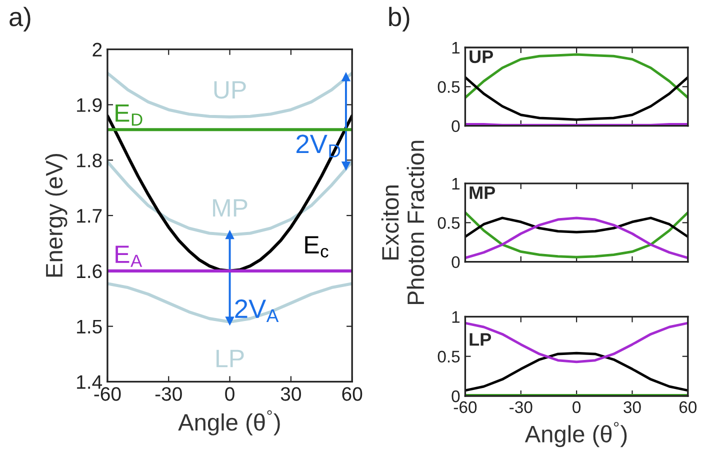 This screenshot has width=707, height=461. What do you see at coordinates (316, 247) in the screenshot?
I see `series-label: E$_{c}$` at bounding box center [316, 247].